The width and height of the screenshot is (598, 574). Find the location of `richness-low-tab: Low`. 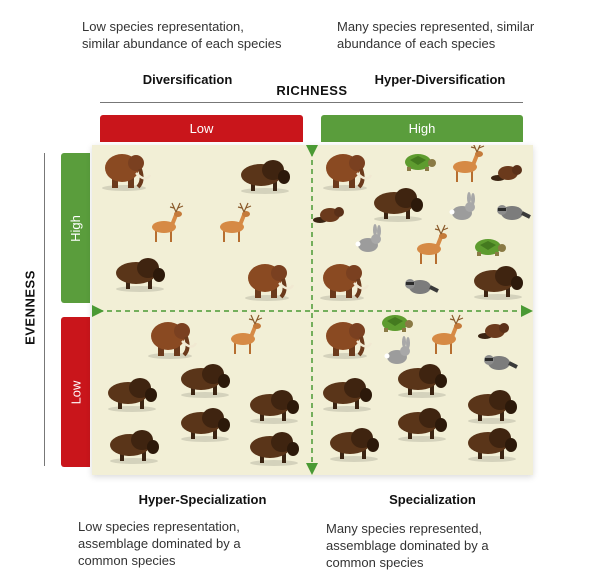

richness-low-tab: Low is located at coordinates (201, 128).